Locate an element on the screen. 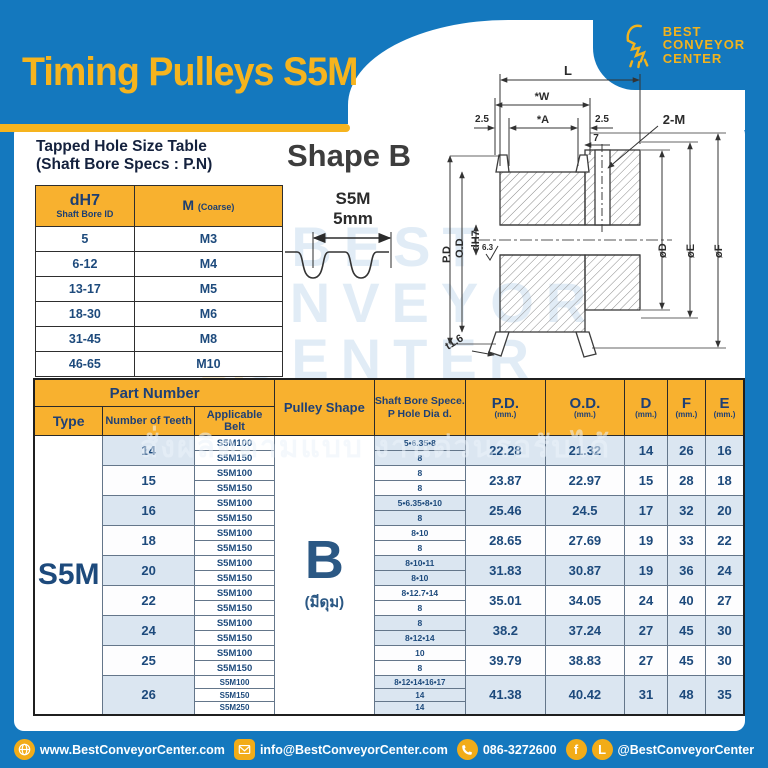 This screenshot has height=768, width=768. bore-cell: 8•12•14 is located at coordinates (420, 638).